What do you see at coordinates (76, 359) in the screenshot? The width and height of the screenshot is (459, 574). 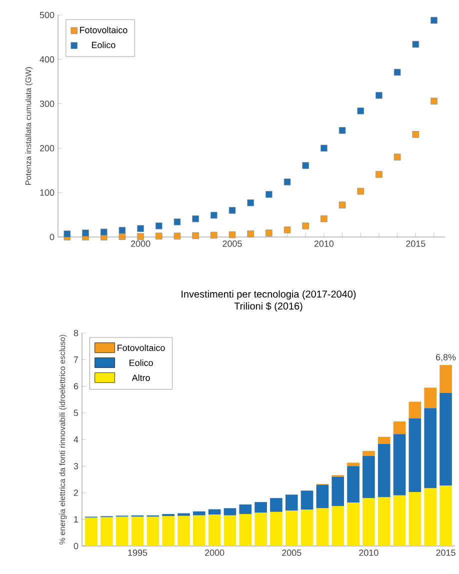 I see `y-tick-label: 7` at bounding box center [76, 359].